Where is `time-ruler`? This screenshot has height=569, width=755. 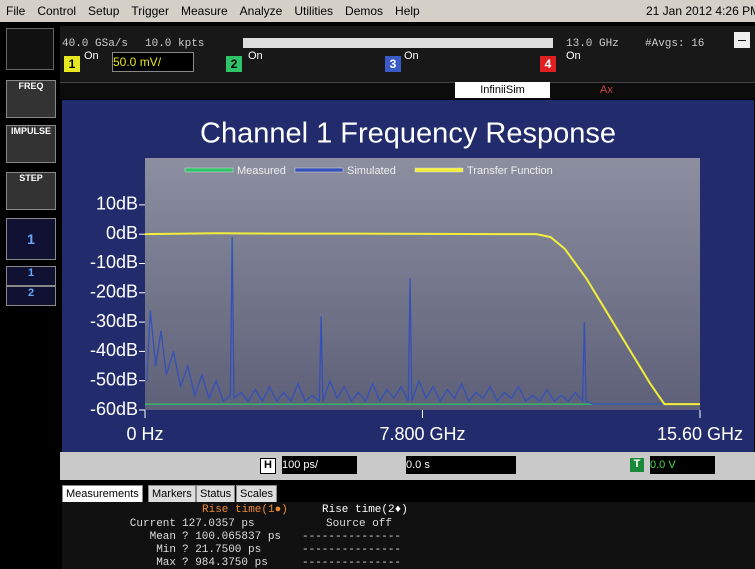
time-ruler is located at coordinates (407, 90).